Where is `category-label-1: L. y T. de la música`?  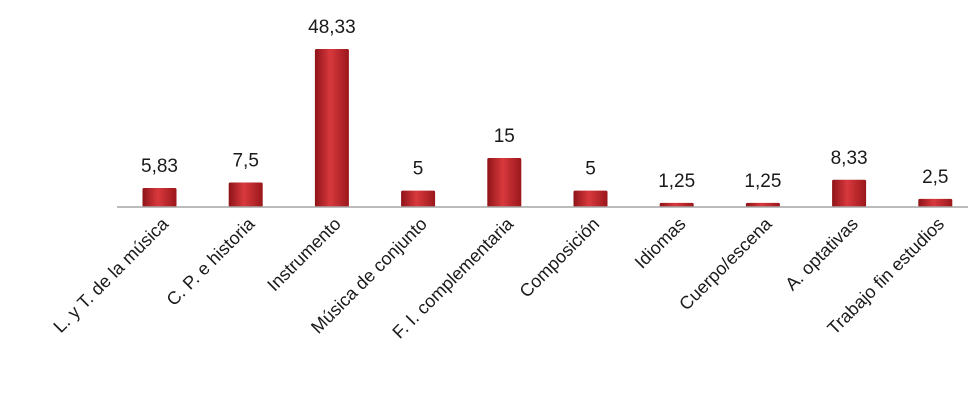
category-label-1: L. y T. de la música is located at coordinates (111, 275).